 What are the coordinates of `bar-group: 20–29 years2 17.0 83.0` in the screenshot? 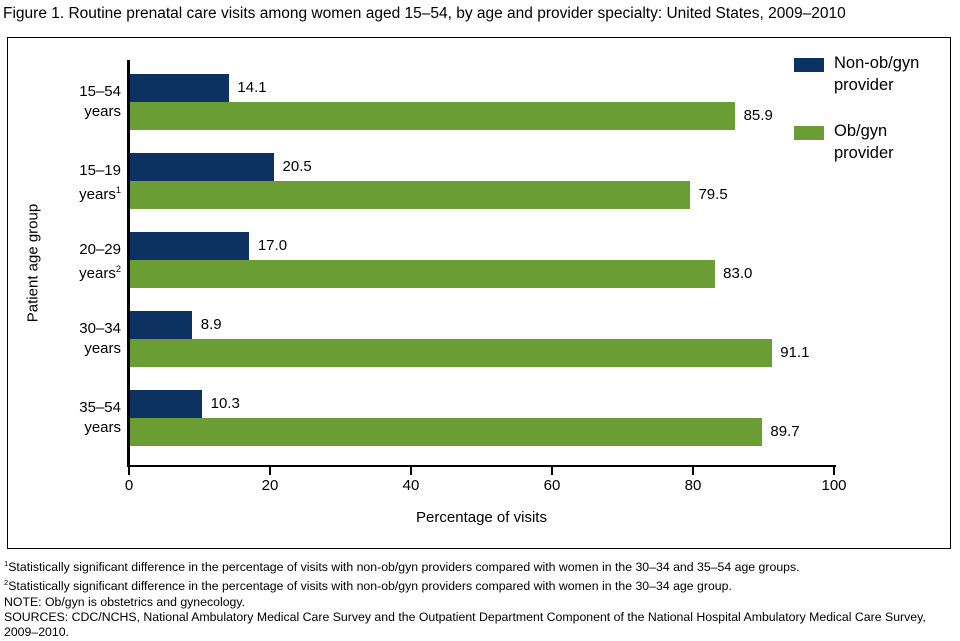 It's located at (456, 260).